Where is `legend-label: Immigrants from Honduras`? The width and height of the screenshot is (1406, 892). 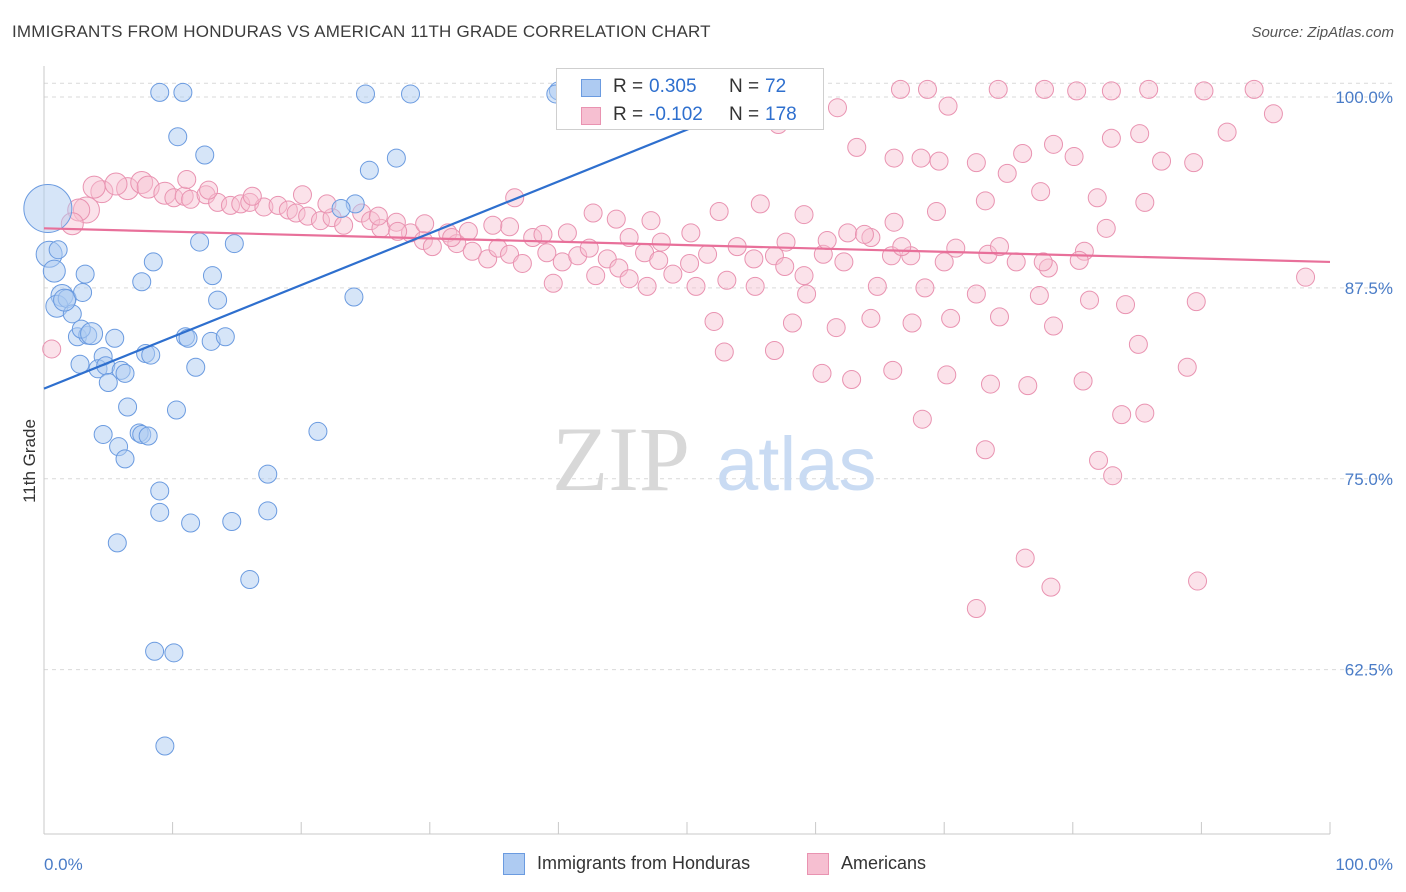 legend-label: Immigrants from Honduras is located at coordinates (644, 863).